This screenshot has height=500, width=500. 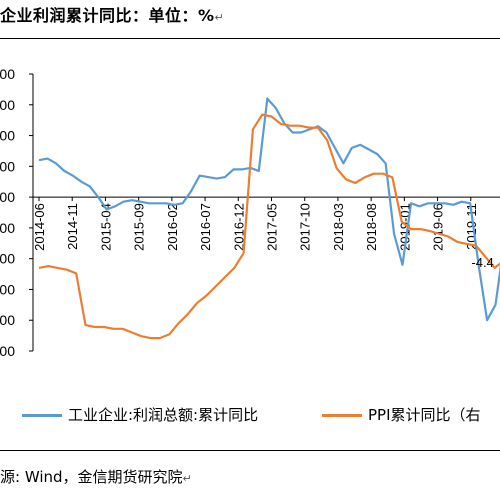 I want to click on legend-label-profit: 工业企业:利润总额:累计同比, so click(x=163, y=415).